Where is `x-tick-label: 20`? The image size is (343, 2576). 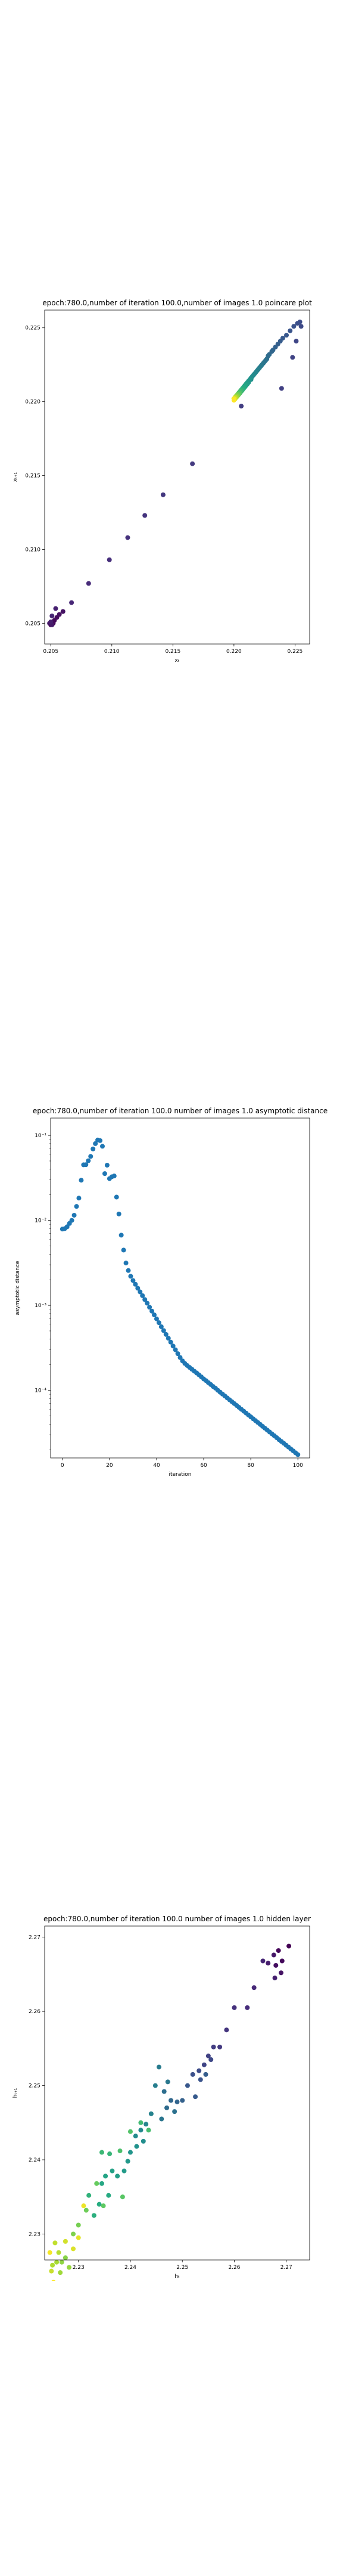
x-tick-label: 20 is located at coordinates (110, 1466).